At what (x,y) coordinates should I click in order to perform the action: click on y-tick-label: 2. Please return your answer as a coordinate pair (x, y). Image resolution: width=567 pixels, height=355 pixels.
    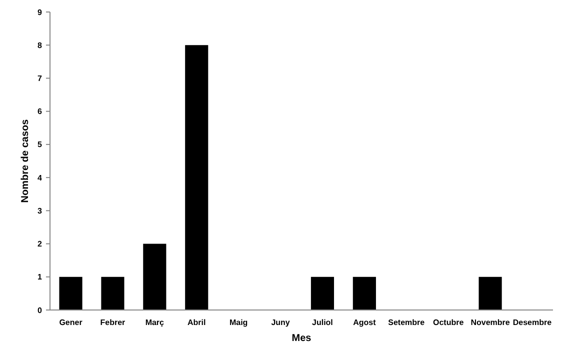
    Looking at the image, I should click on (40, 244).